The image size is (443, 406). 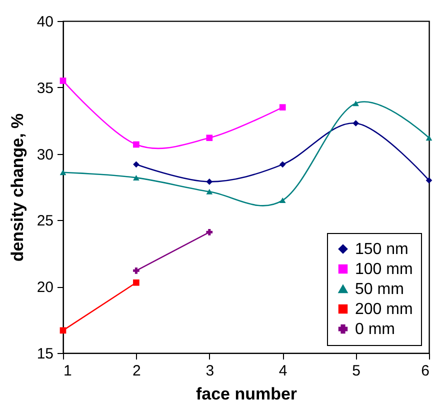 What do you see at coordinates (425, 371) in the screenshot?
I see `x-tick-label: 6` at bounding box center [425, 371].